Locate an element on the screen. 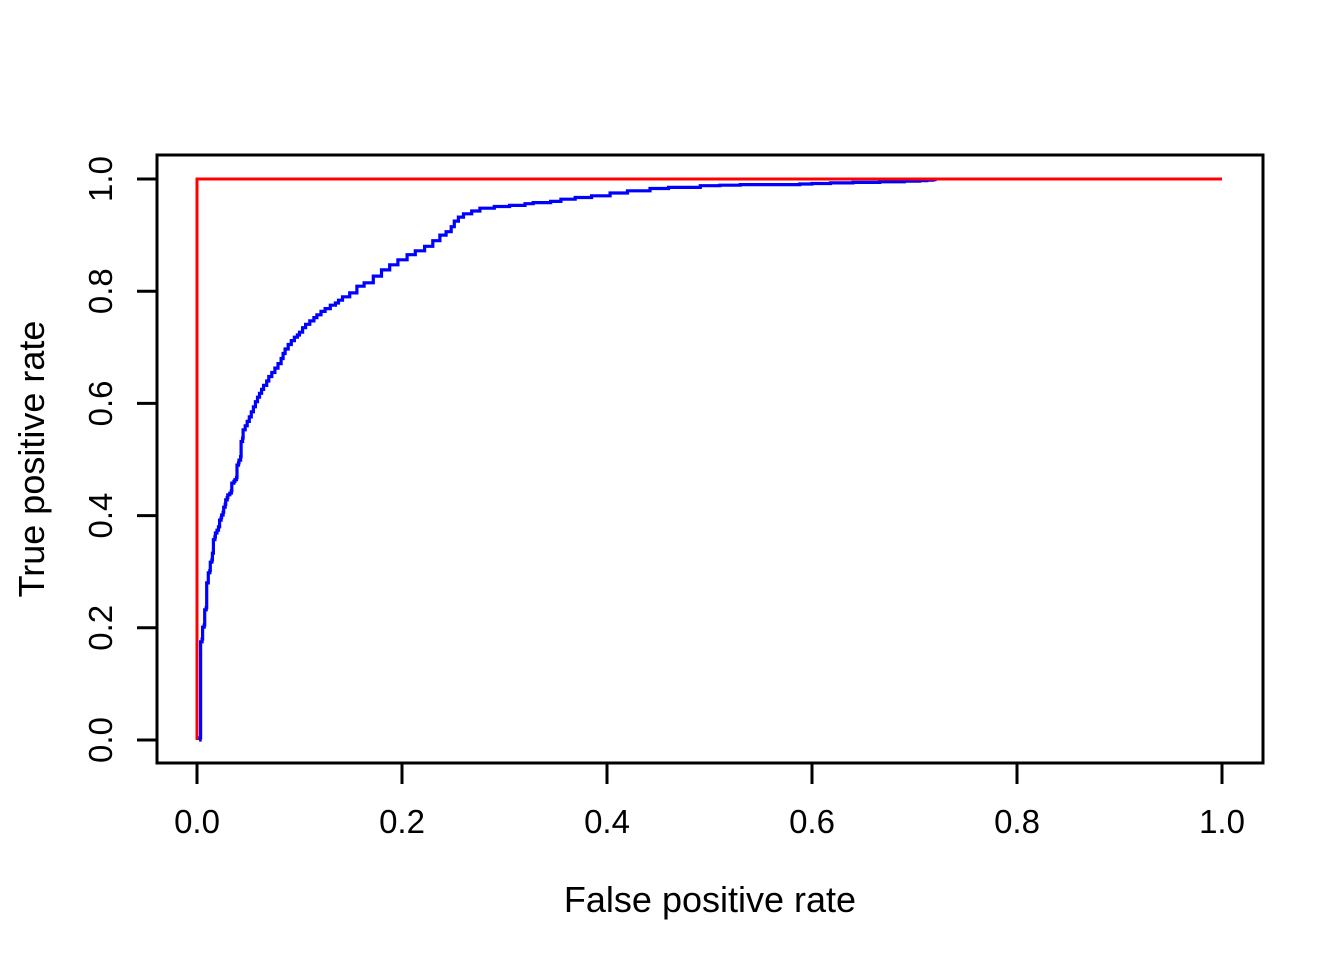 The height and width of the screenshot is (965, 1344). y-axis-label: True positive rate is located at coordinates (31, 459).